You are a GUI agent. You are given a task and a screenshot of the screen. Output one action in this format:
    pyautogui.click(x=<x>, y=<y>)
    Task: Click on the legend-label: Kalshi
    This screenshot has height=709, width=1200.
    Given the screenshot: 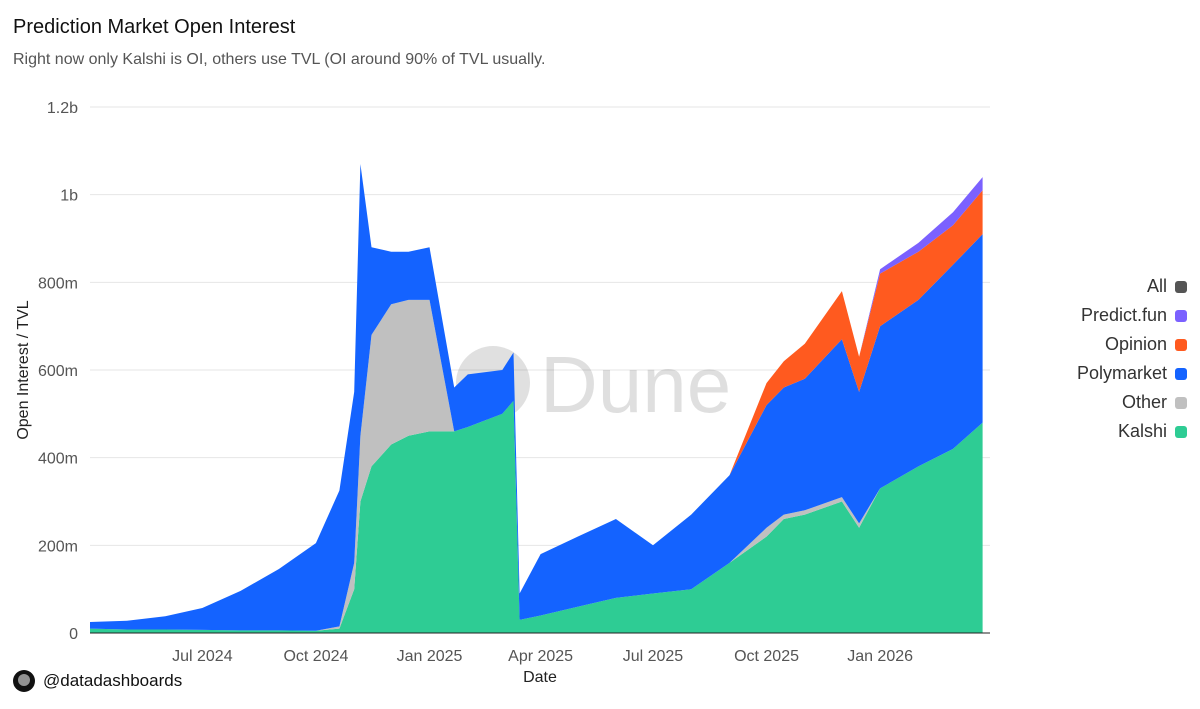 What is the action you would take?
    pyautogui.click(x=1142, y=431)
    